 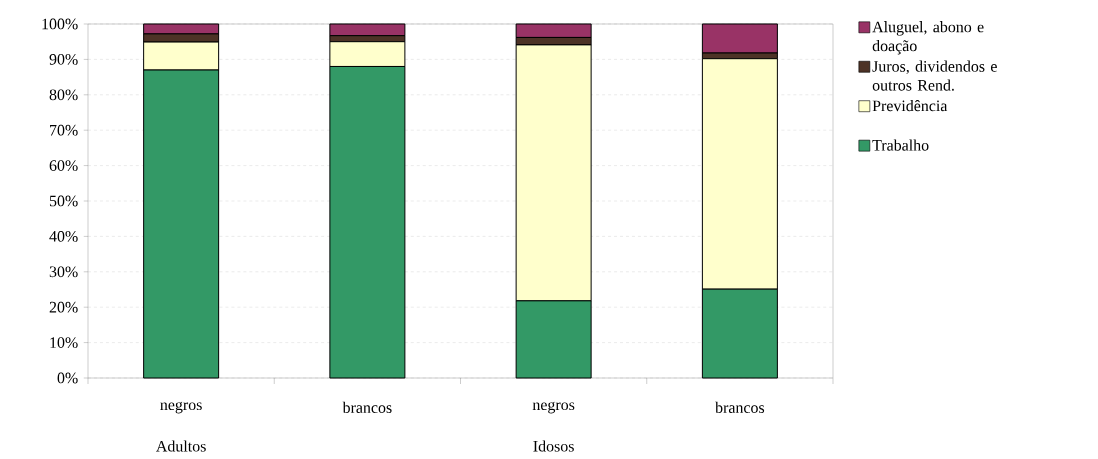 I want to click on legend-label: Juros, dividendos e outros Rend., so click(x=934, y=75).